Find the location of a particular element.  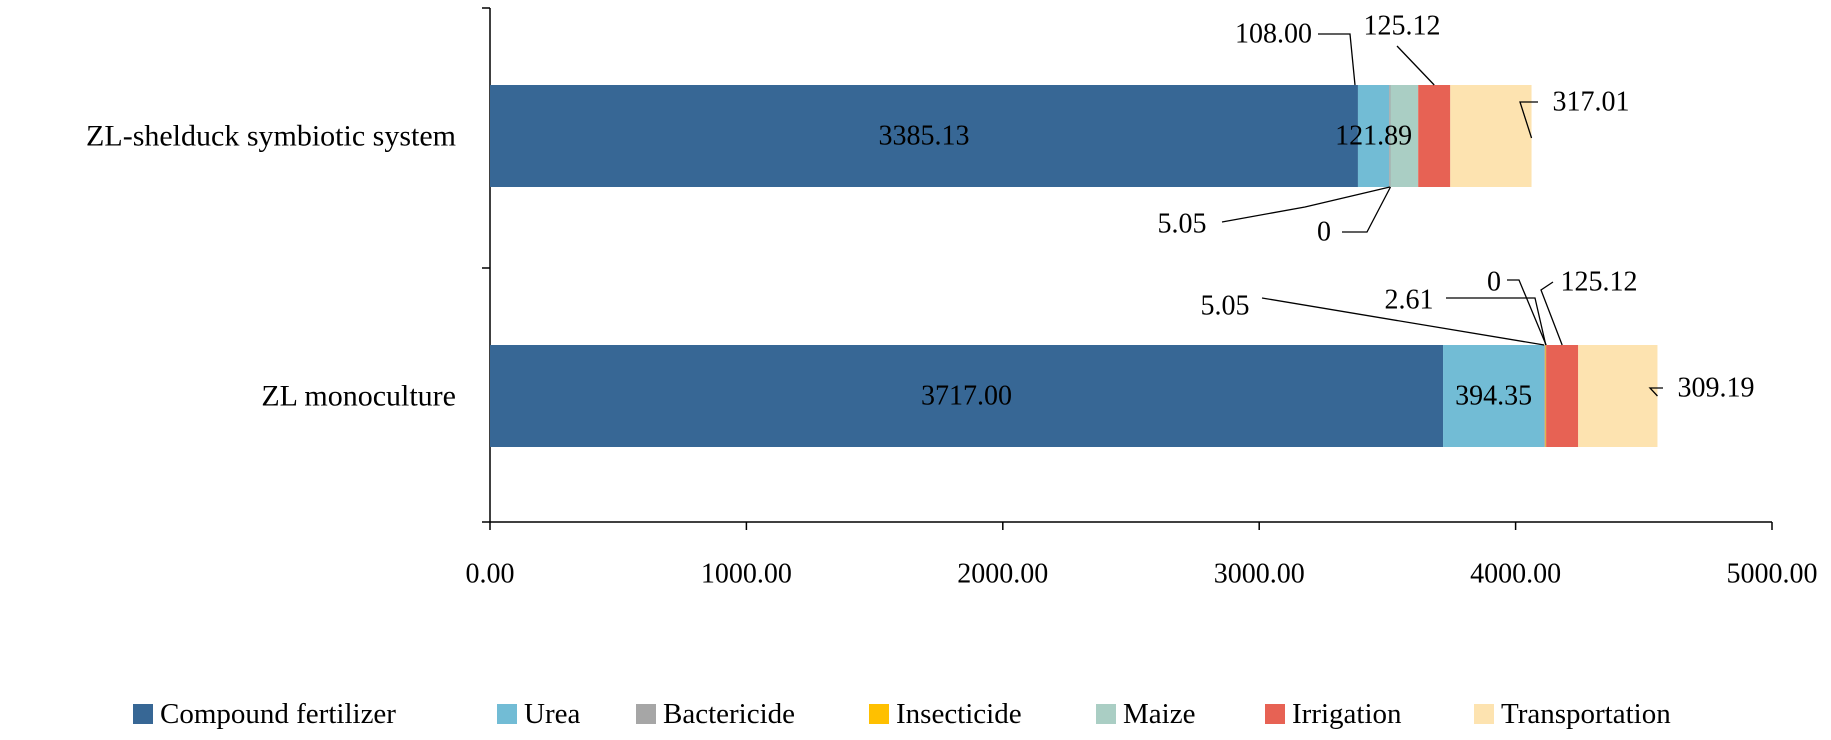

x-tick-label: 4000.00 is located at coordinates (1515, 574).